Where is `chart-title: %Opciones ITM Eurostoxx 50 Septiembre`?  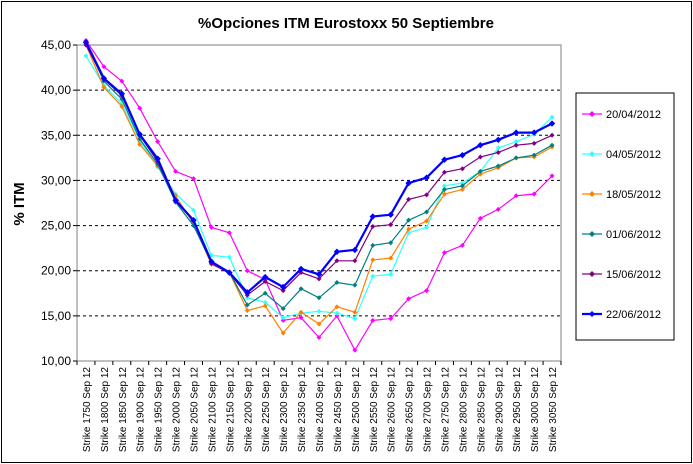
chart-title: %Opciones ITM Eurostoxx 50 Septiembre is located at coordinates (346, 23).